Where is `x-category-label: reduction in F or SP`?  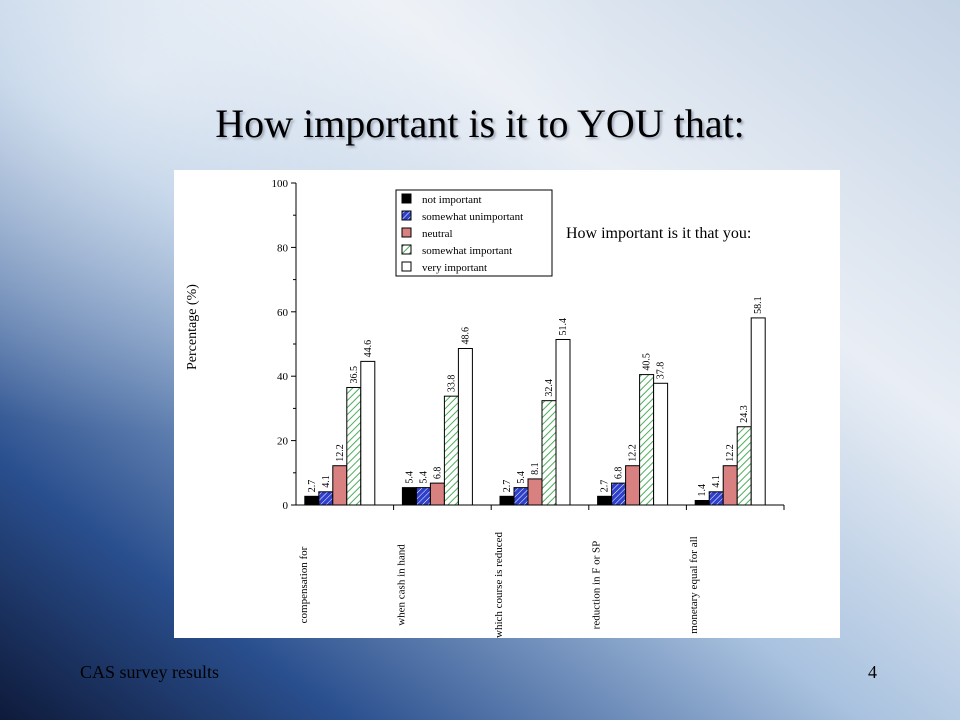
x-category-label: reduction in F or SP is located at coordinates (597, 585).